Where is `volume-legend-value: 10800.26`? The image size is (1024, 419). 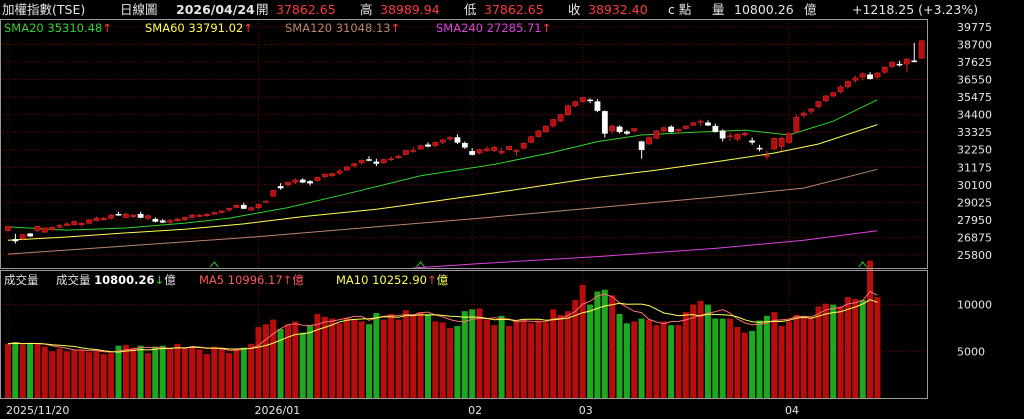 volume-legend-value: 10800.26 is located at coordinates (124, 280).